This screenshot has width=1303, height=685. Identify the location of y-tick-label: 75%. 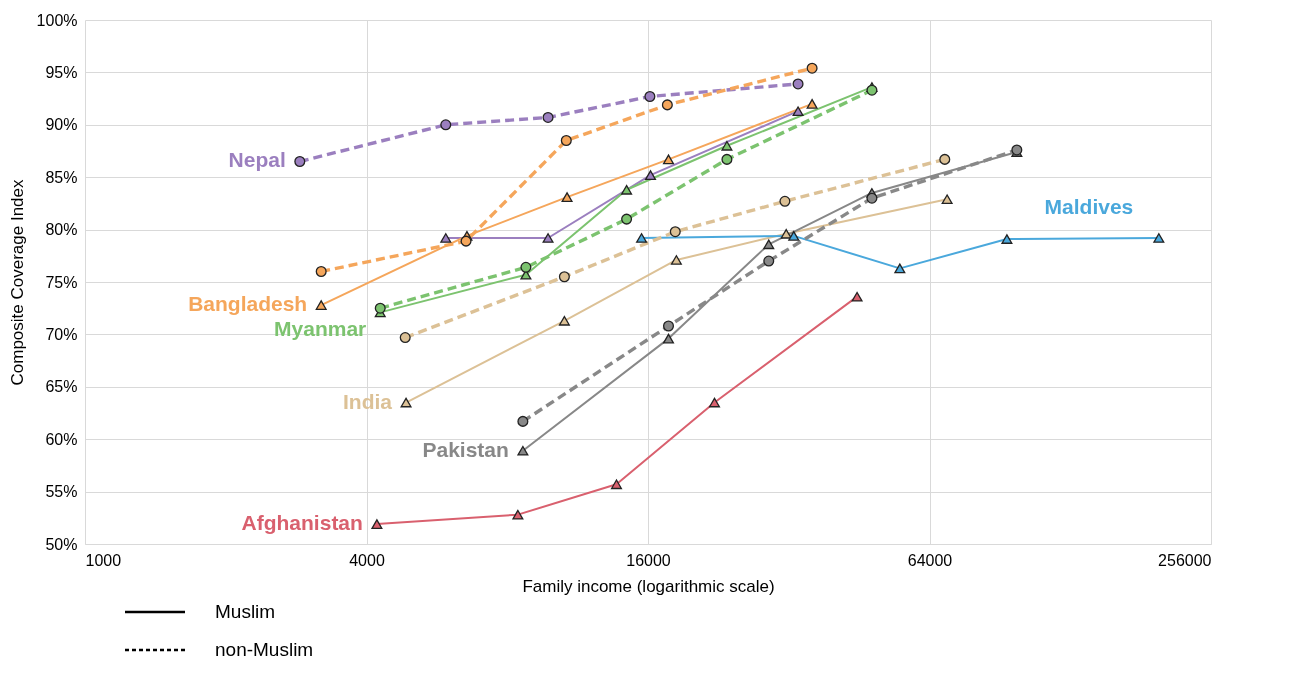
(61, 282).